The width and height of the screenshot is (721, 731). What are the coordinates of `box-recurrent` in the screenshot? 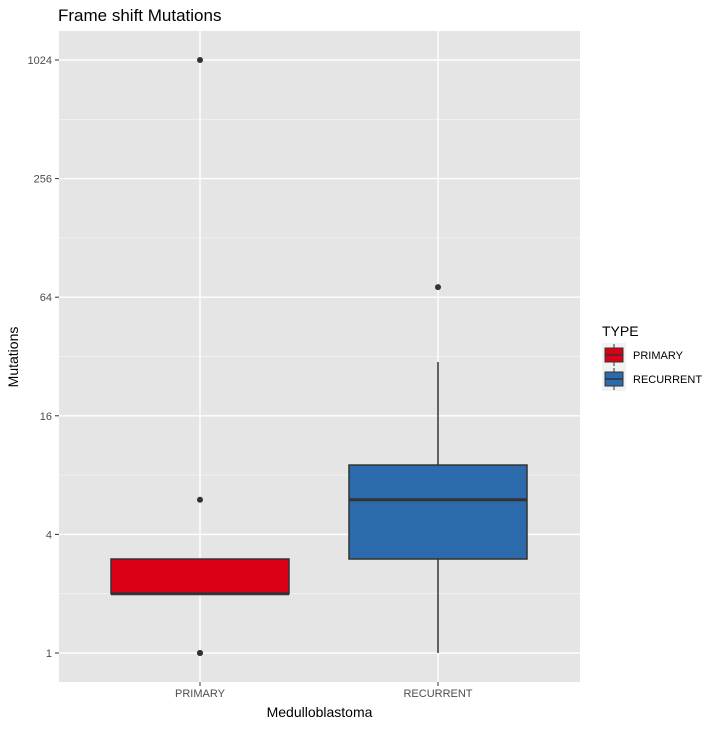 It's located at (438, 507).